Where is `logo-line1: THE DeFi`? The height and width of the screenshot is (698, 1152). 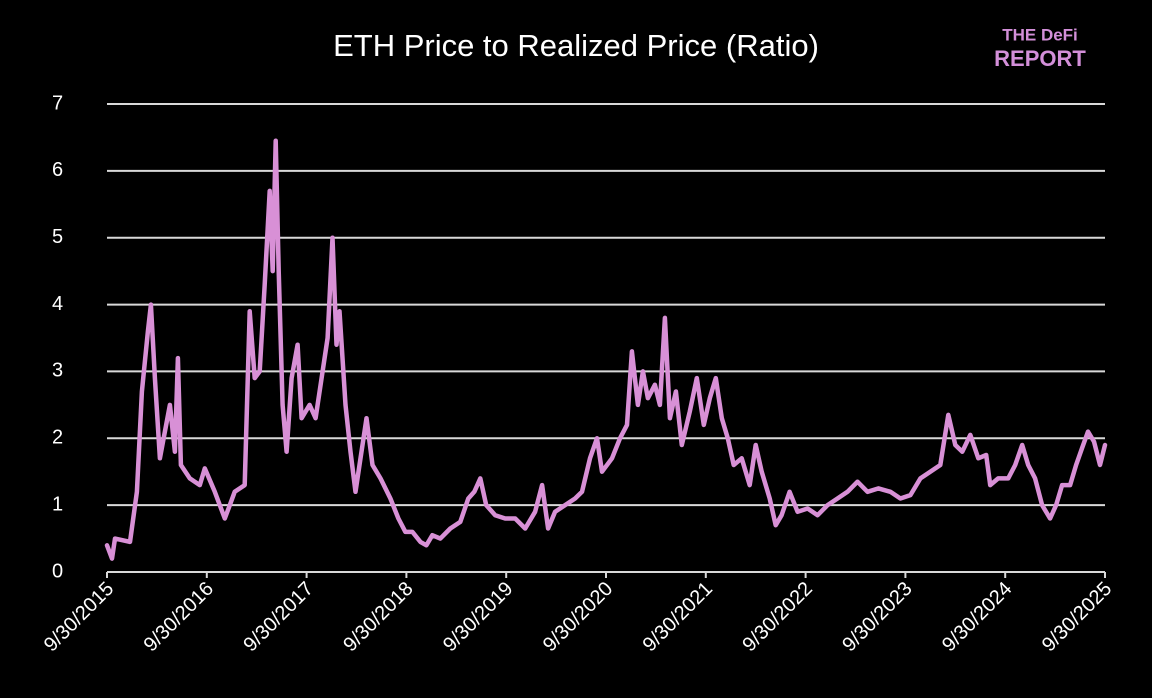
logo-line1: THE DeFi is located at coordinates (1040, 34).